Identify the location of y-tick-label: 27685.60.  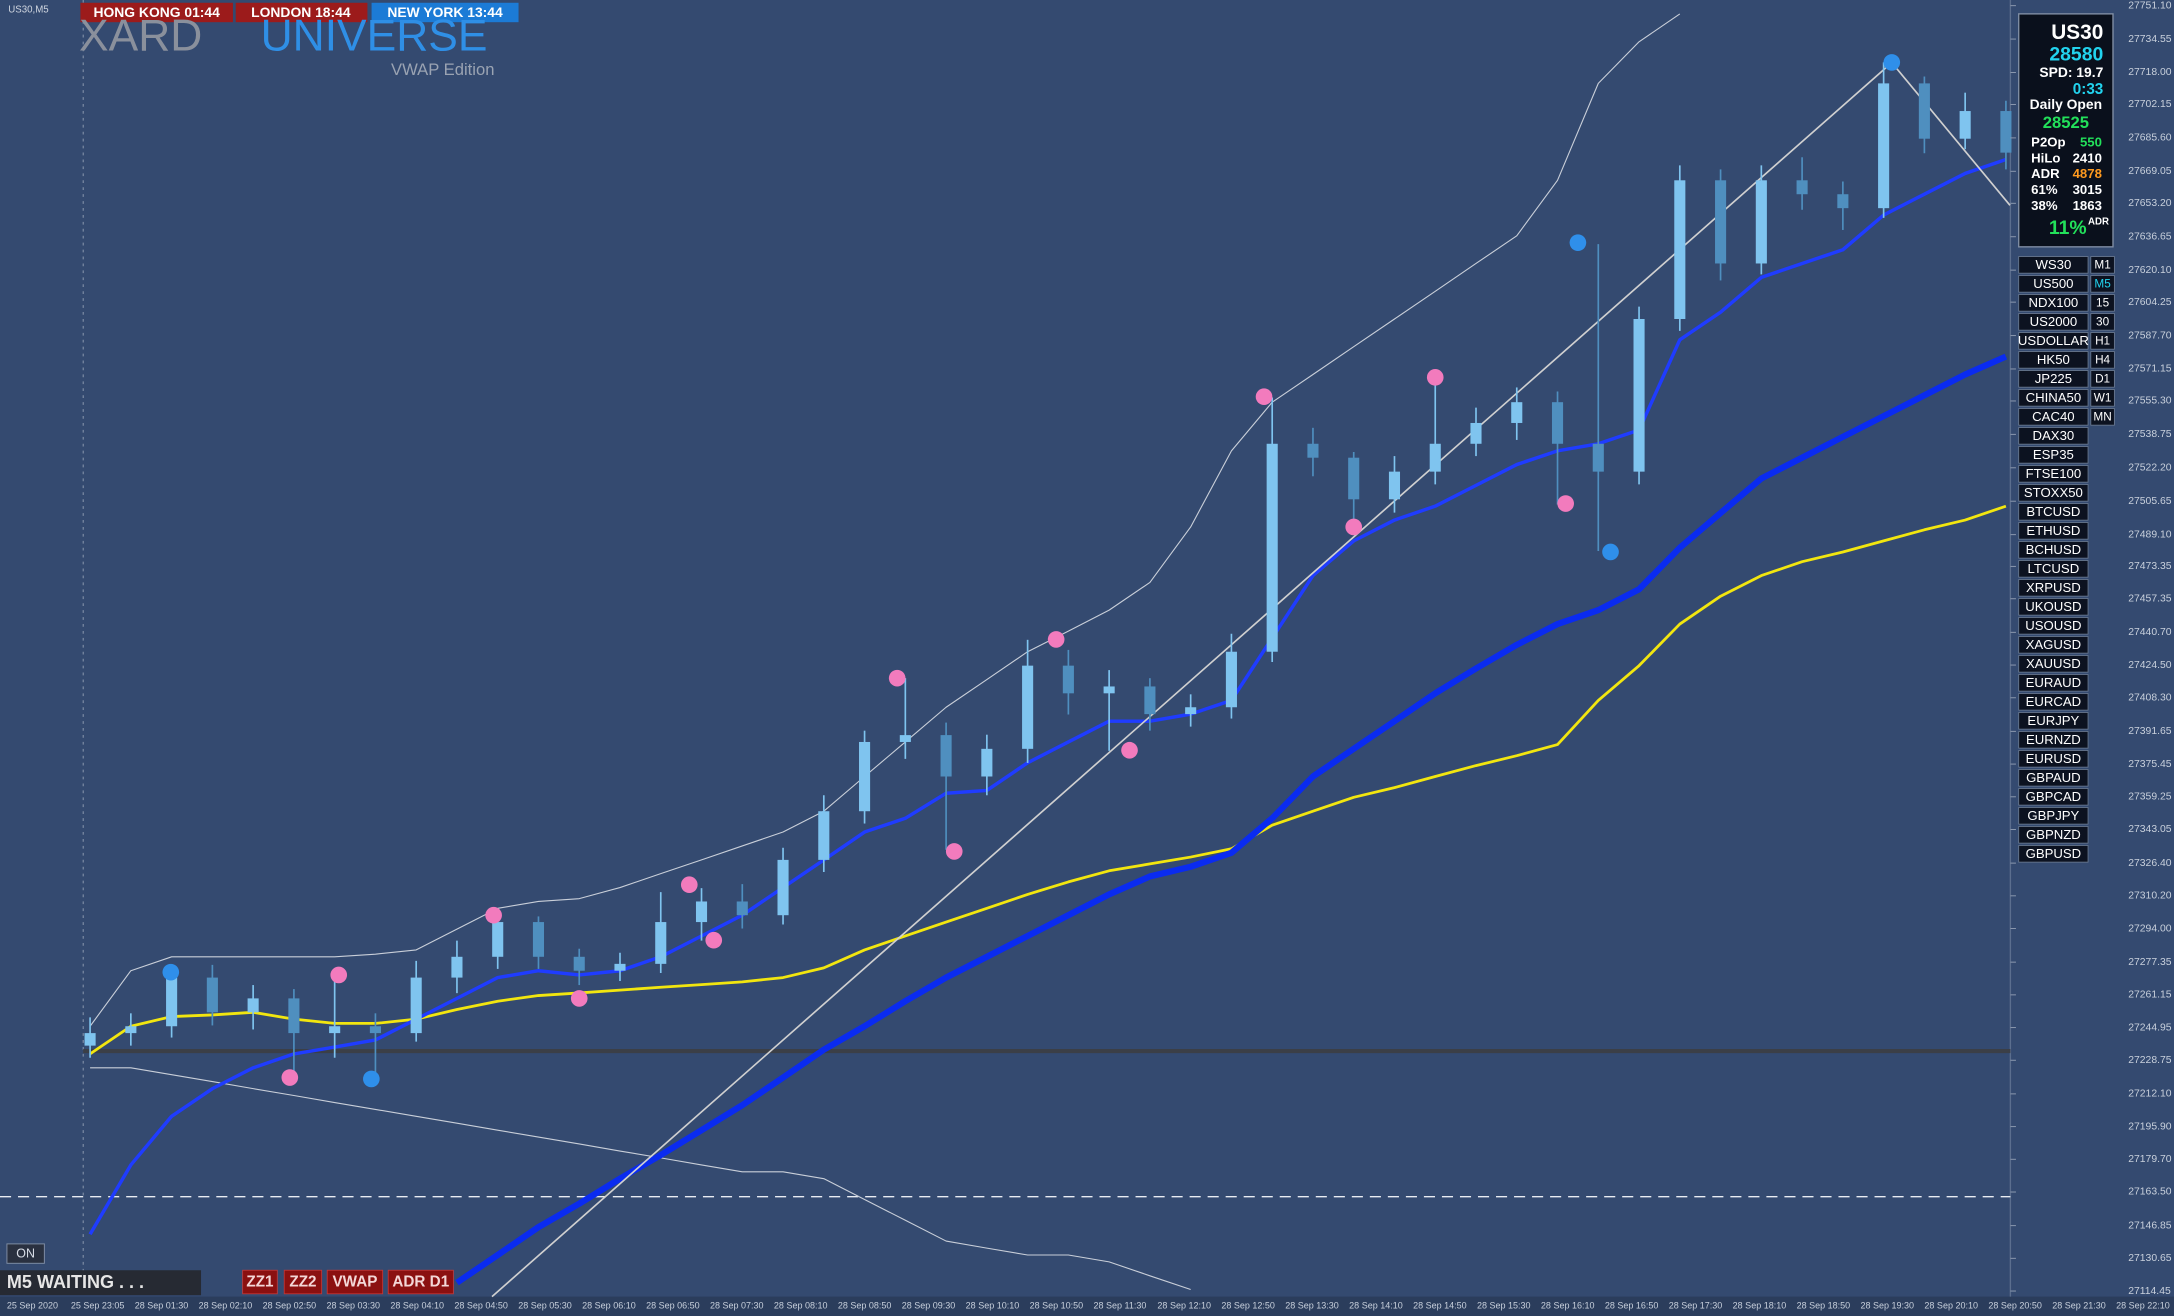
(2149, 138).